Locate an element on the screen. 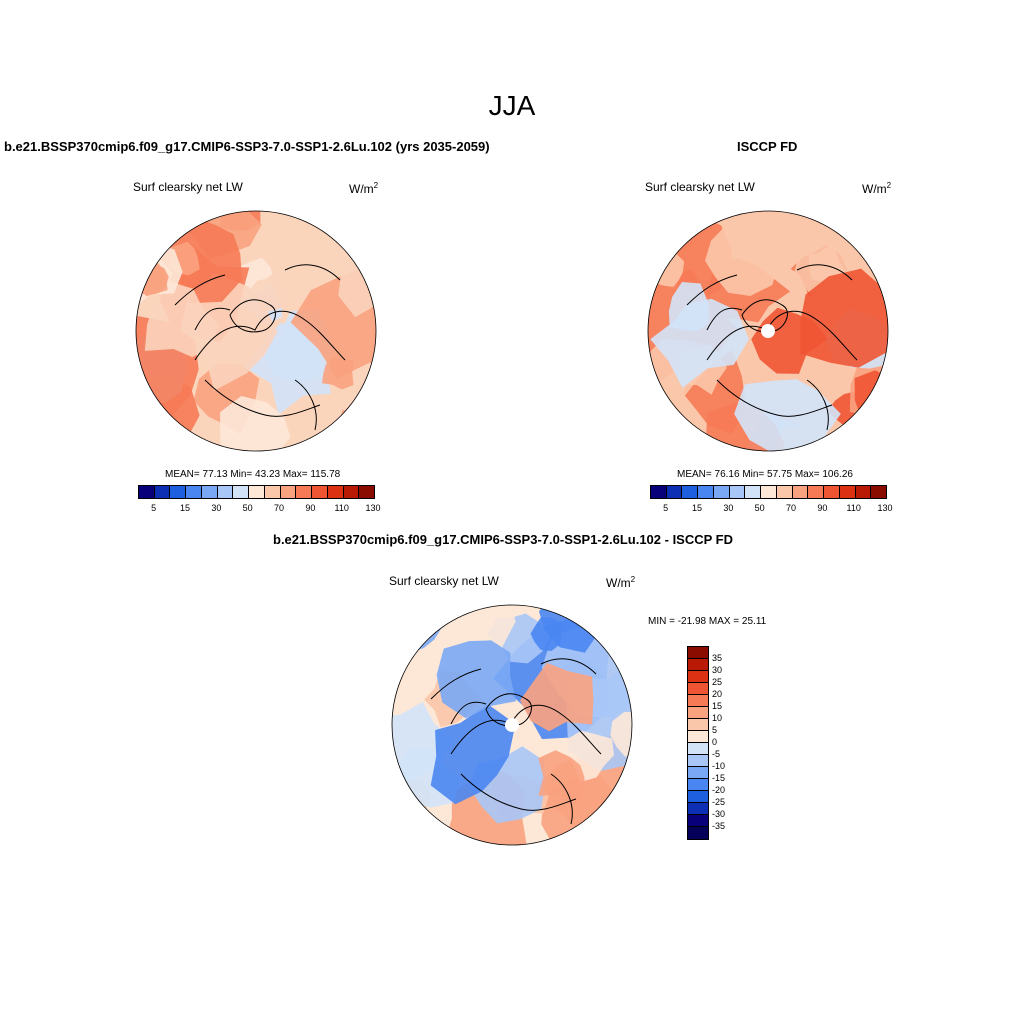 This screenshot has width=1024, height=1024. obs-panel-title: ISCCP FD is located at coordinates (767, 146).